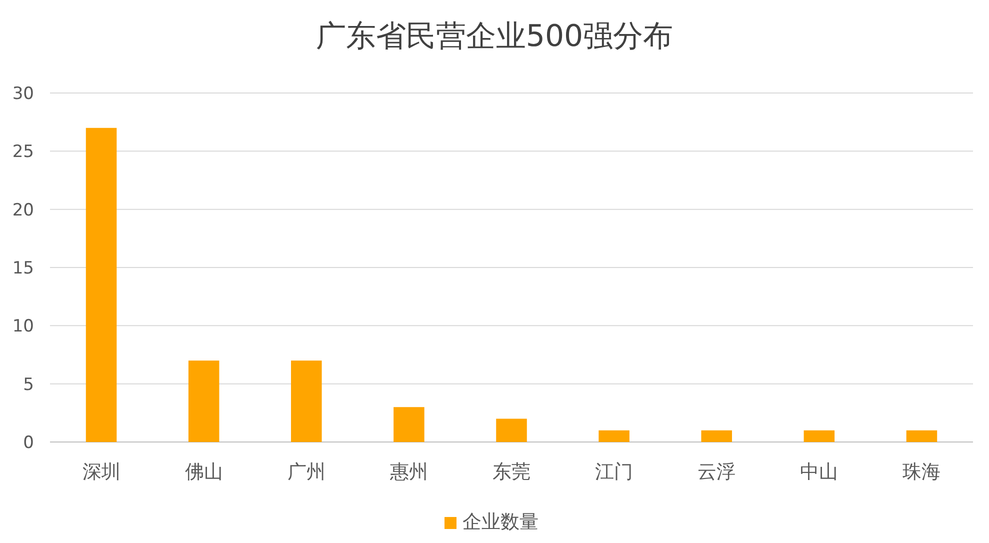 The width and height of the screenshot is (989, 543). Describe the element at coordinates (23, 152) in the screenshot. I see `y-tick-label: 25` at that location.